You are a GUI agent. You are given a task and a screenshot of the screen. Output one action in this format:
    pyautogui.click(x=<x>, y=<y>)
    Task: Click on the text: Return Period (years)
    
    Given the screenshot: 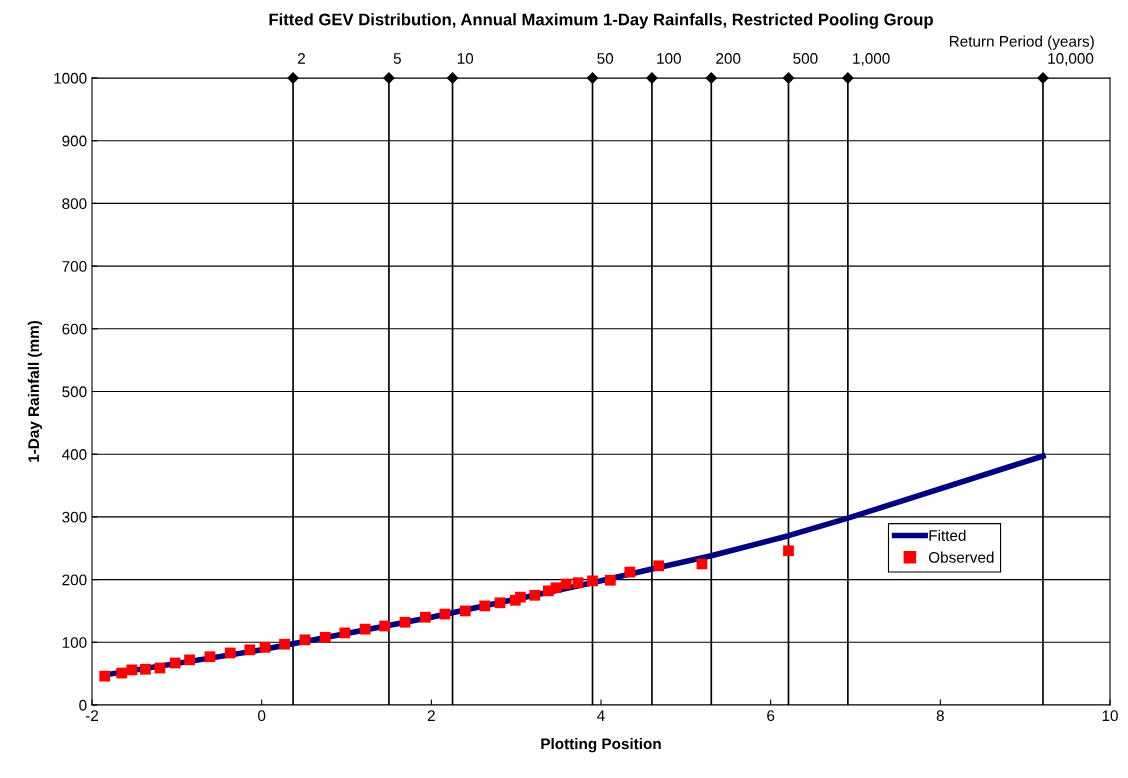 What is the action you would take?
    pyautogui.click(x=1021, y=42)
    